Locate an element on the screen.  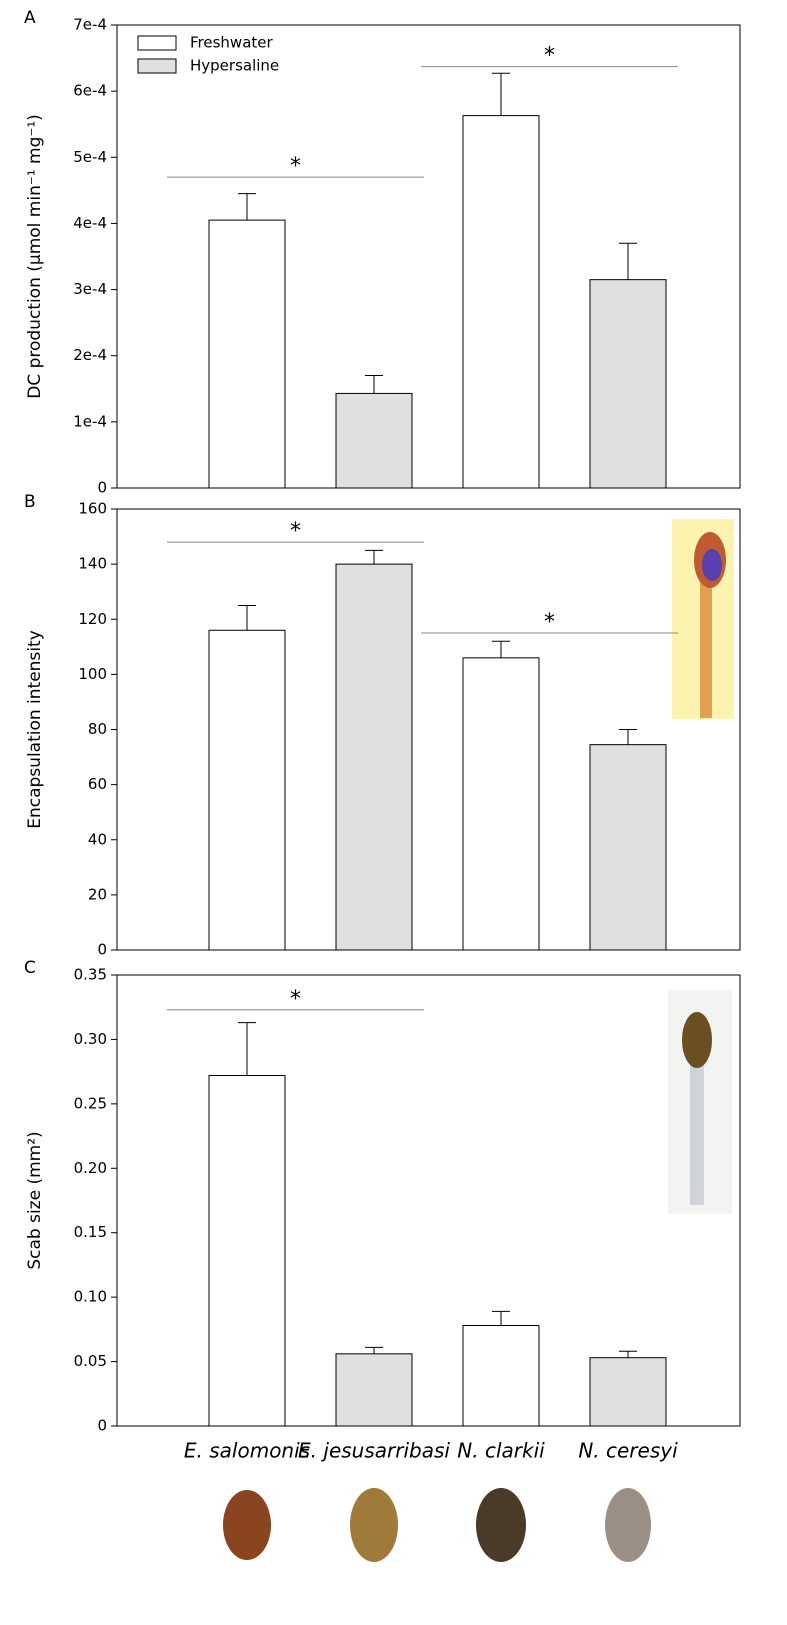
x-tick-label: N. ceresyi is located at coordinates (628, 1451).